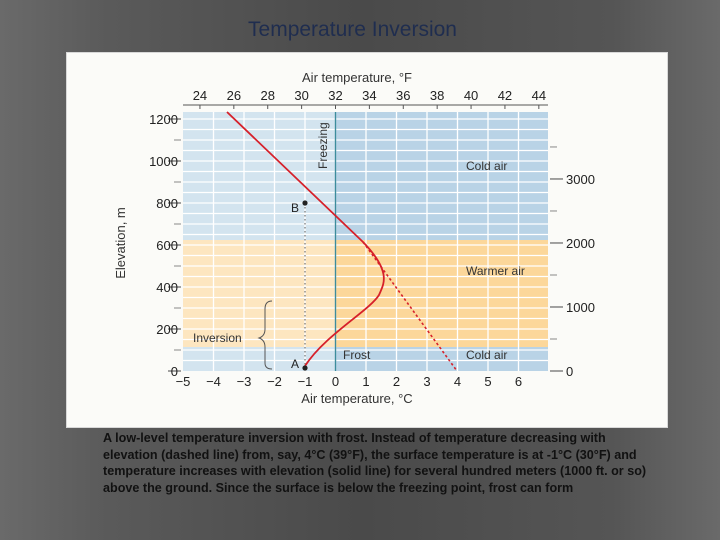 The image size is (720, 540). What do you see at coordinates (518, 381) in the screenshot?
I see `celsius-tick-label: 6` at bounding box center [518, 381].